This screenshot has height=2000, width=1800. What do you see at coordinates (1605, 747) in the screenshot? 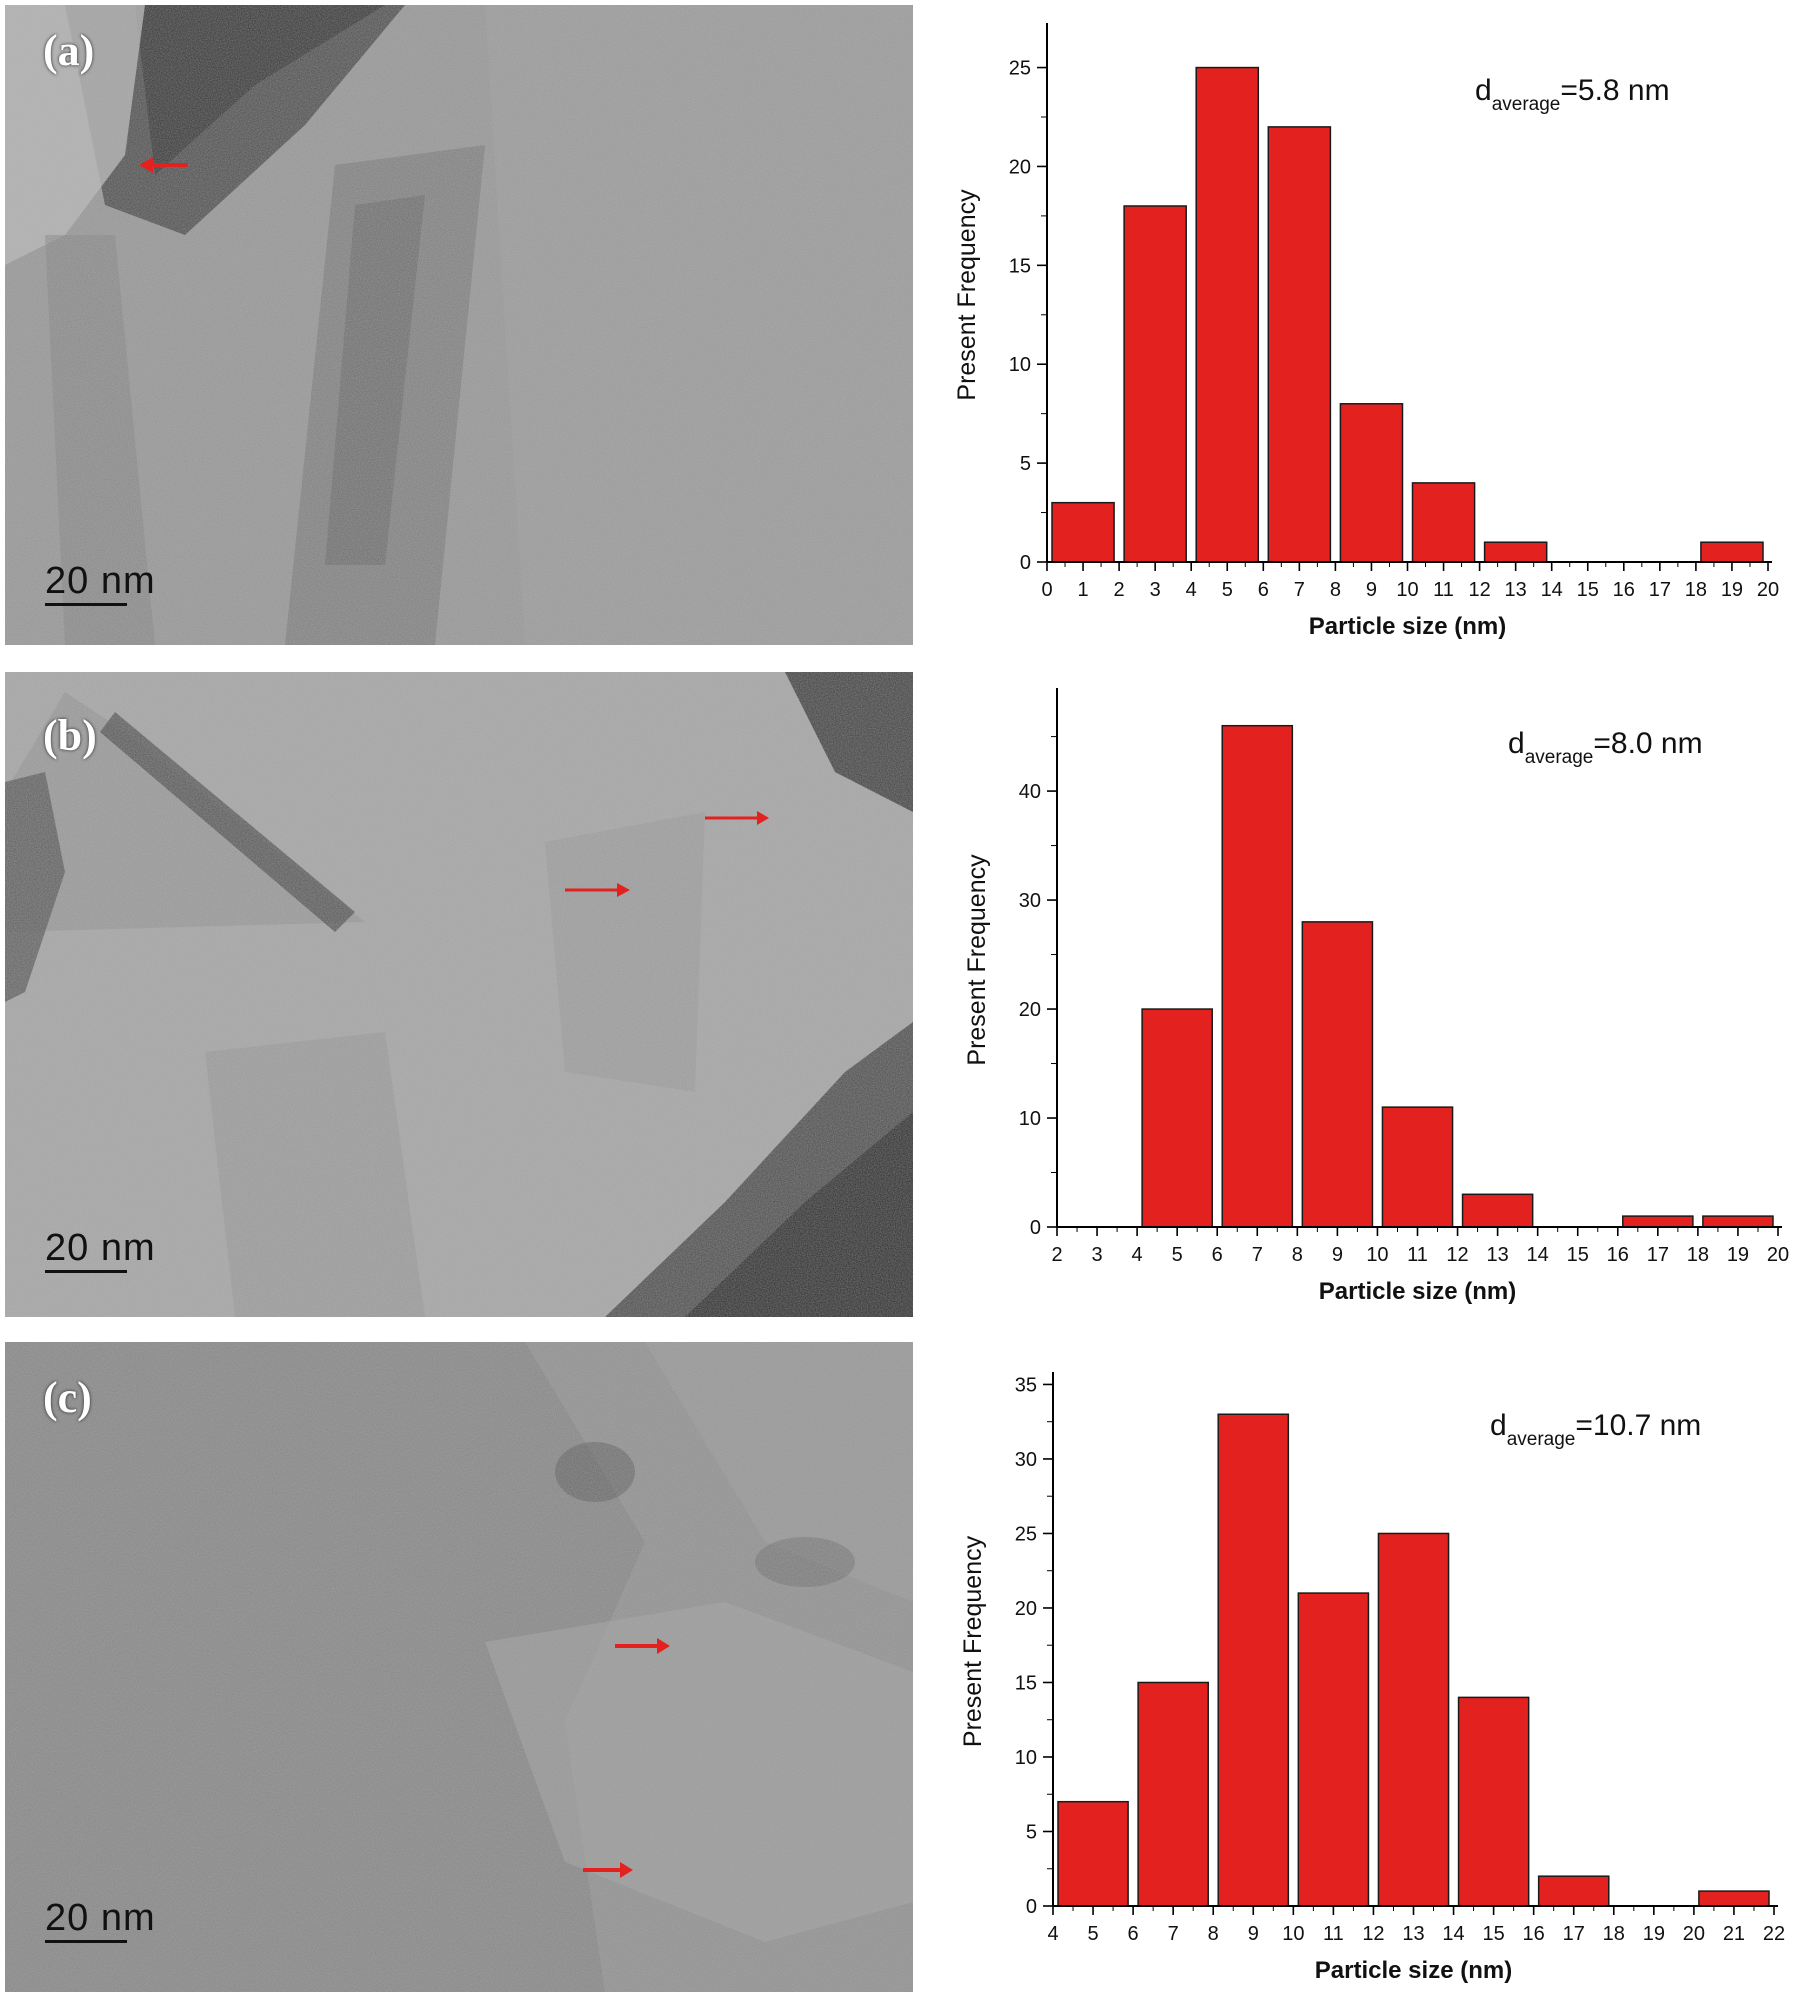
I see `average-size-annotation: daverage=8.0 nm` at bounding box center [1605, 747].